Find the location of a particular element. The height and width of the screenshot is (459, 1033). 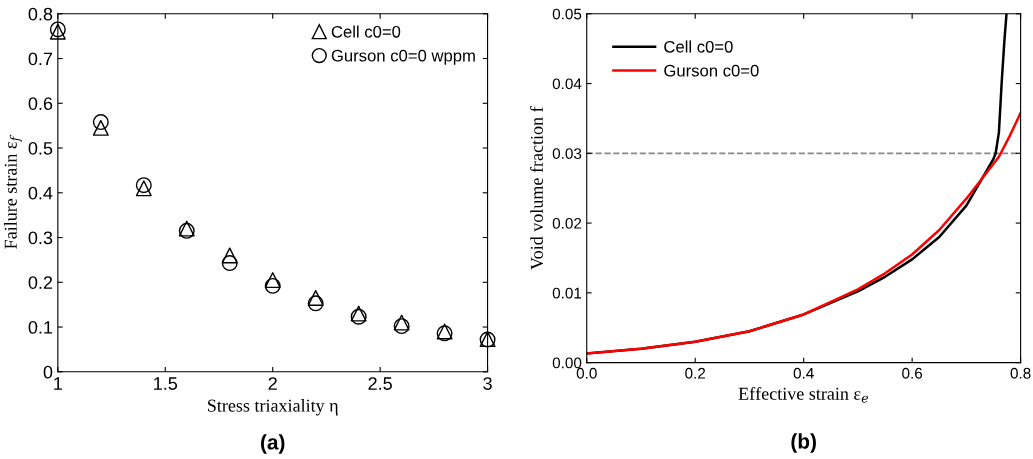

text: (b) is located at coordinates (803, 443).